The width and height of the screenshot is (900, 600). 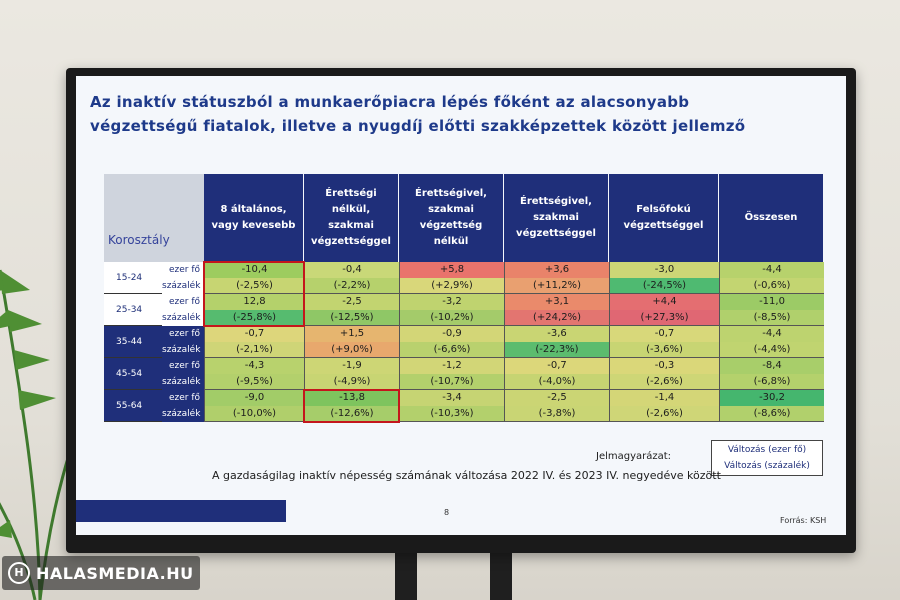 What do you see at coordinates (771, 398) in the screenshot?
I see `table-cell-abs: -30,2` at bounding box center [771, 398].